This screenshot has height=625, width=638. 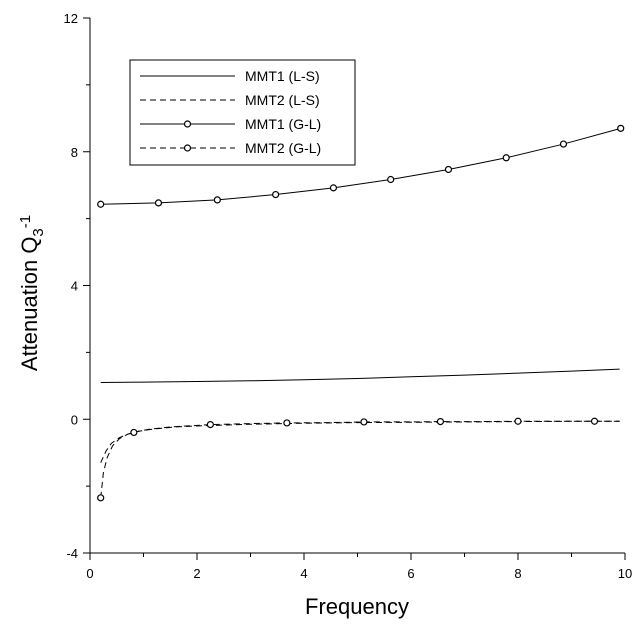 I want to click on legend: MMT1 (L-S) MMT2 (L-S) MMT1 (G-L) MMT2 (G-L), so click(x=242, y=112).